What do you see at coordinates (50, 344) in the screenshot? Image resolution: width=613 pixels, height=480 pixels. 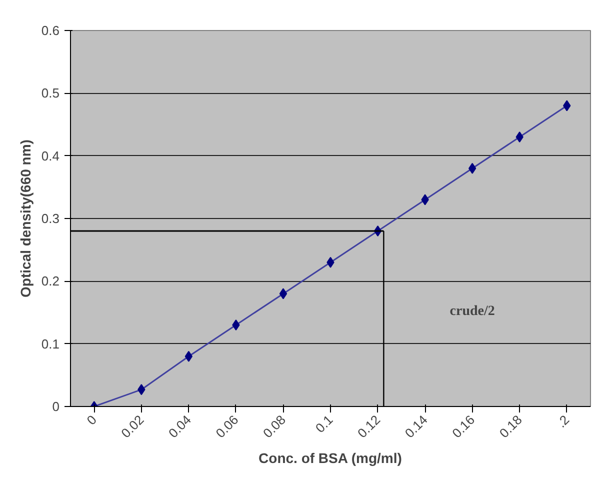 I see `y-tick-label: 0.1` at bounding box center [50, 344].